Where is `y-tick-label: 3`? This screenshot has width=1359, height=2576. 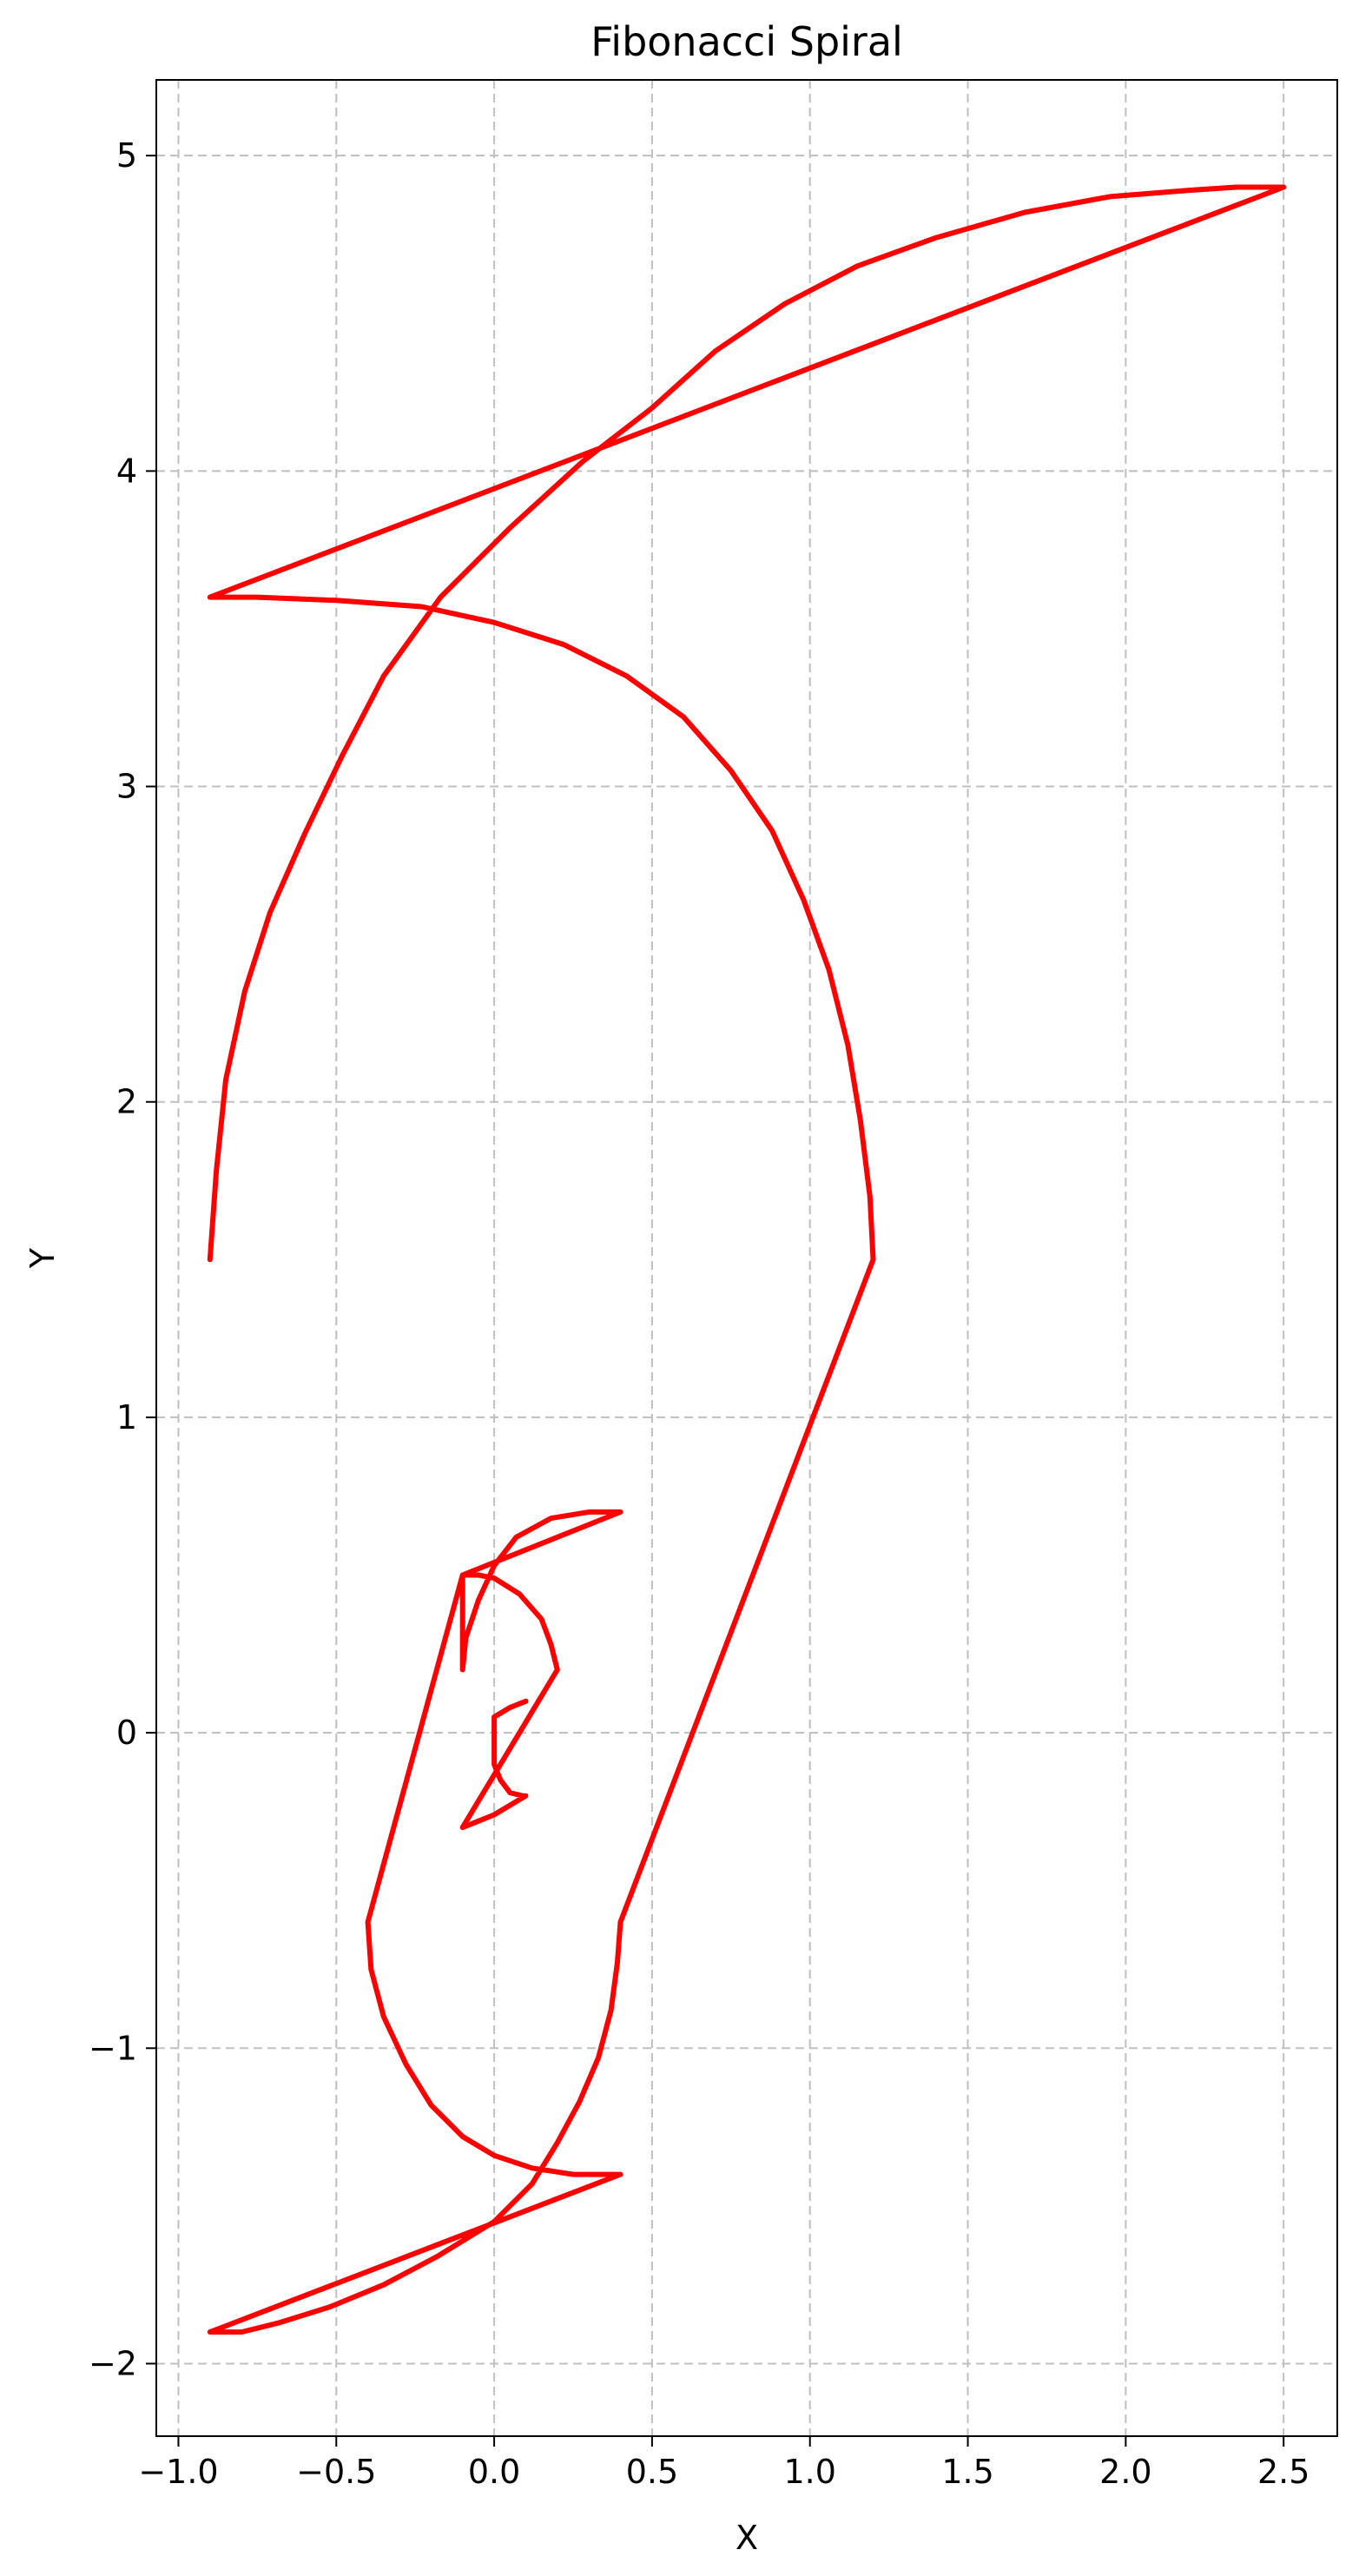
y-tick-label: 3 is located at coordinates (126, 787).